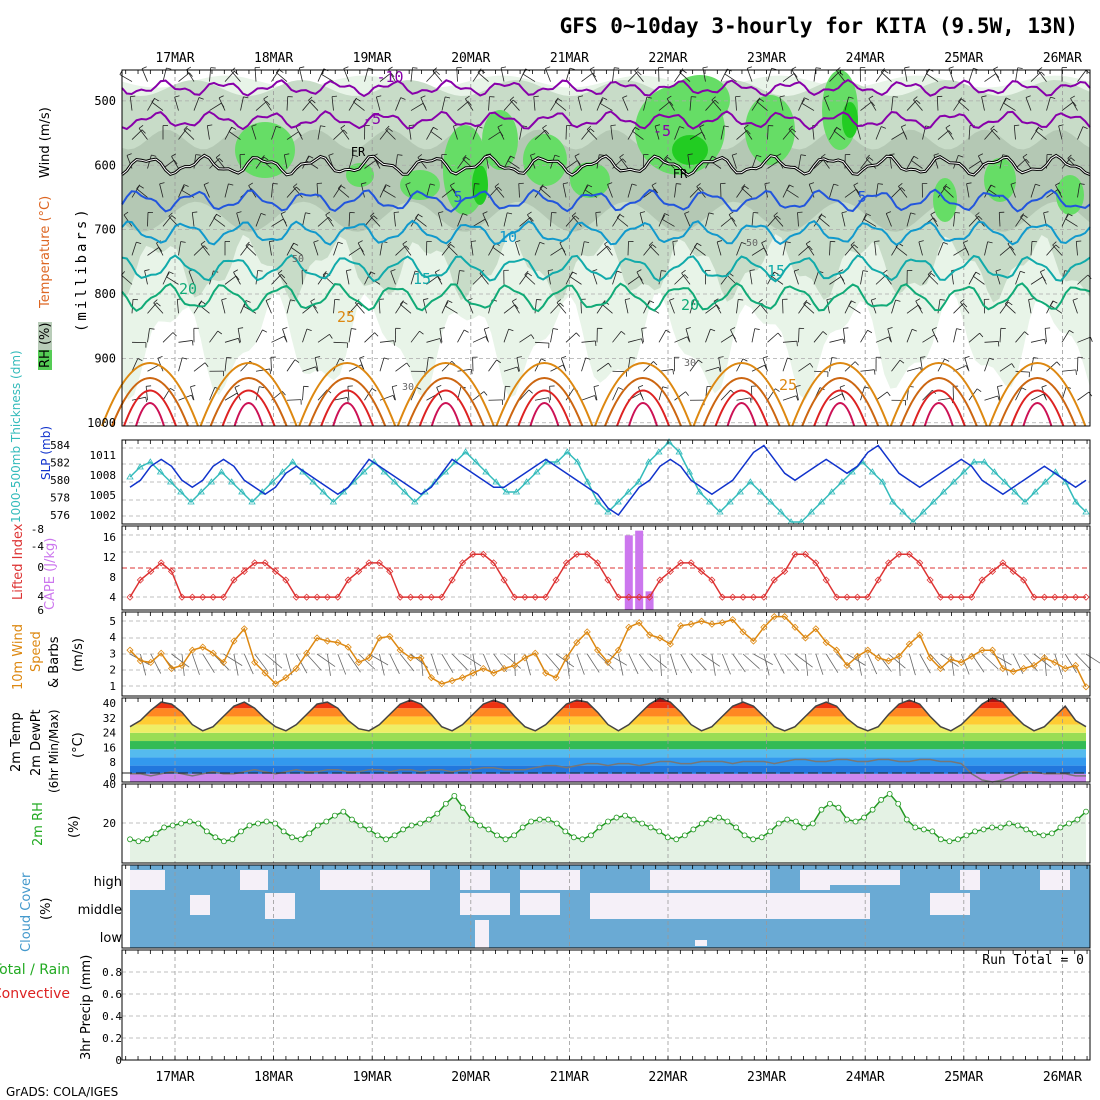  I want to click on isotherm-label: 20, so click(690, 305).